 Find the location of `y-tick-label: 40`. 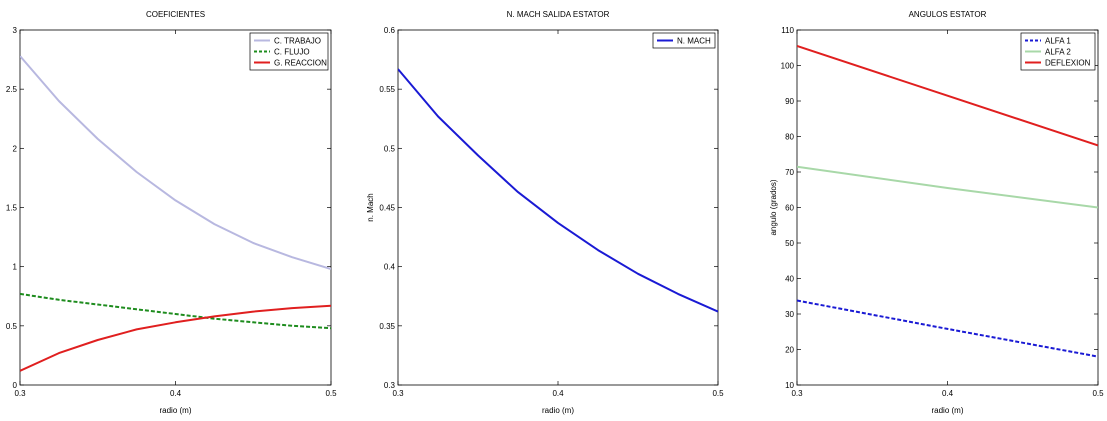

y-tick-label: 40 is located at coordinates (789, 279).